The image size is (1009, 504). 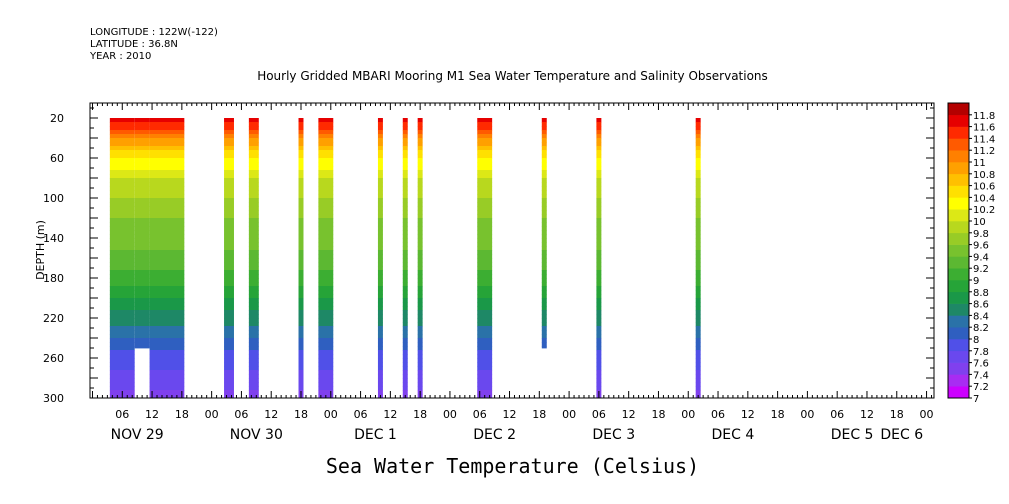 I want to click on x-tick-label: 12, so click(x=271, y=414).